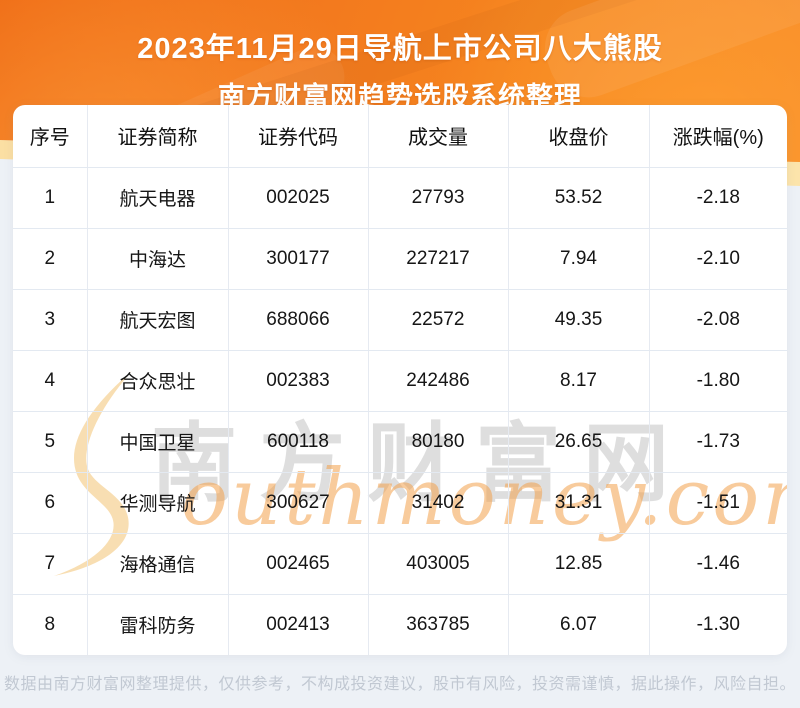  I want to click on cell-r4-c0: 4, so click(50, 381).